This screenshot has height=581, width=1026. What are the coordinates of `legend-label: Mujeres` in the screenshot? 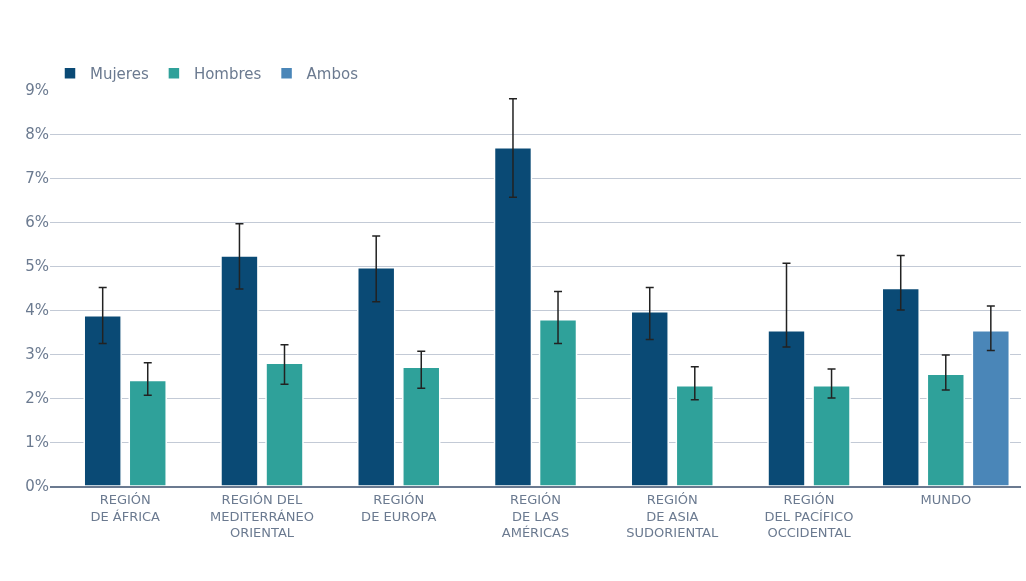 It's located at (119, 74).